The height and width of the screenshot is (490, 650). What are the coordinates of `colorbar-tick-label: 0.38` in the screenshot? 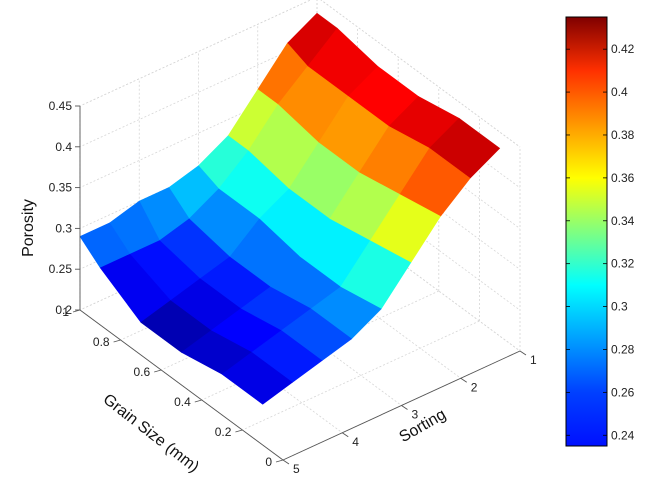 It's located at (623, 135).